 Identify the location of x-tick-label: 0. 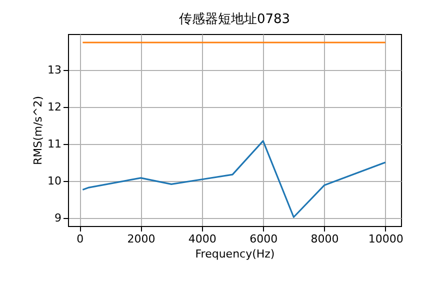
(80, 239).